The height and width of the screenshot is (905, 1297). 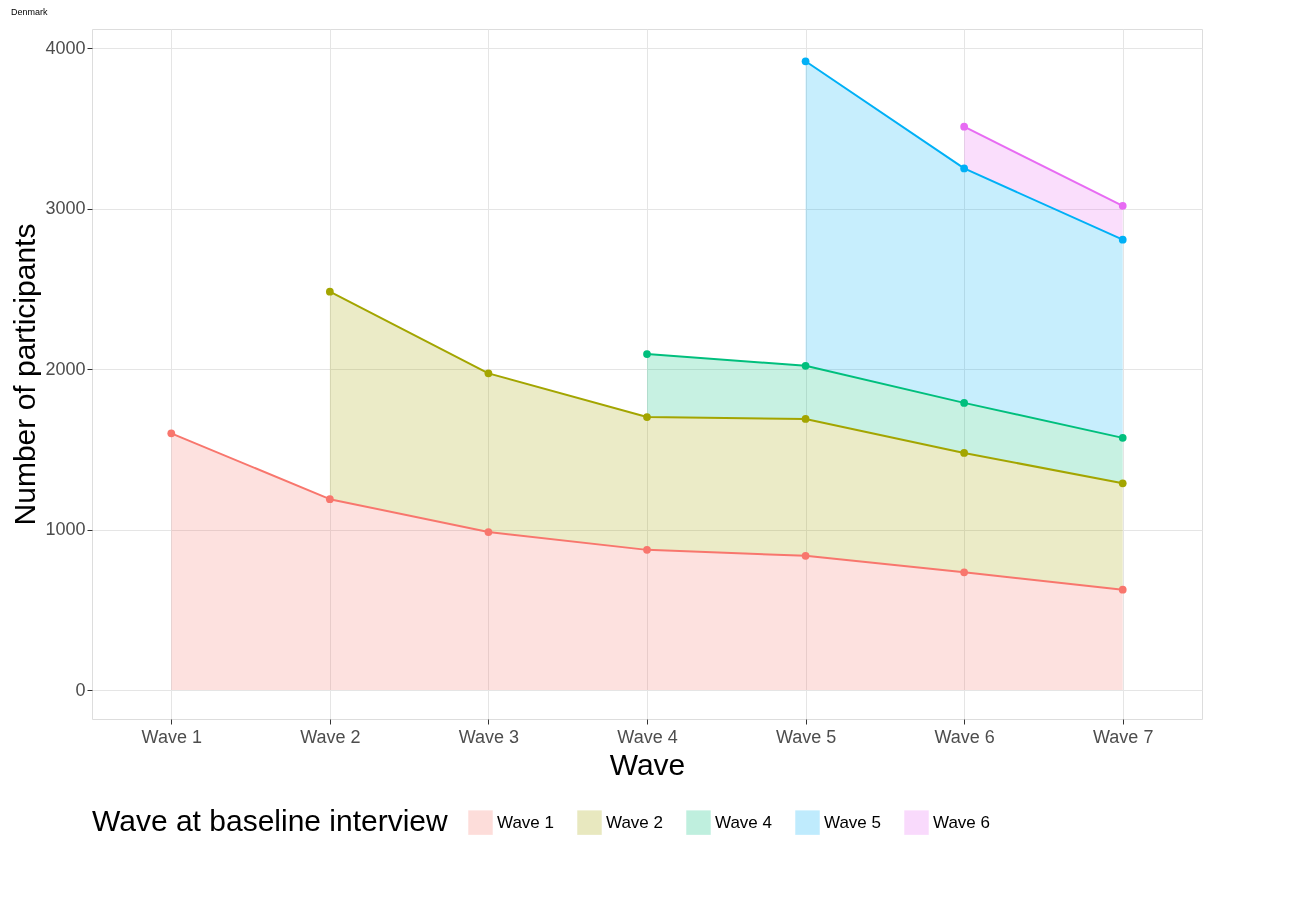 I want to click on legend-title: Wave at baseline interview, so click(x=270, y=820).